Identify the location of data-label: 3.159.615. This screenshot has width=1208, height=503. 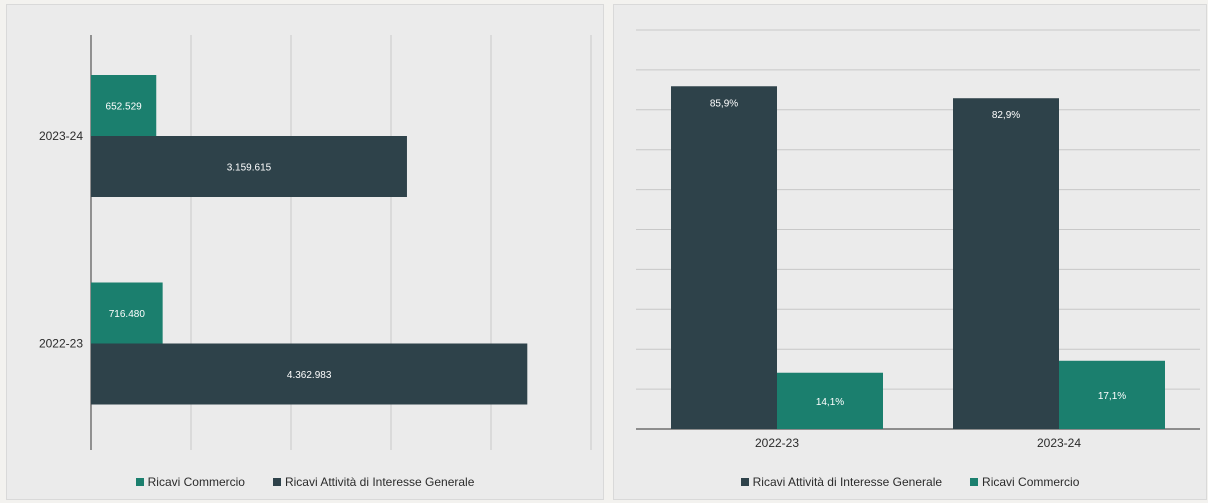
(249, 168).